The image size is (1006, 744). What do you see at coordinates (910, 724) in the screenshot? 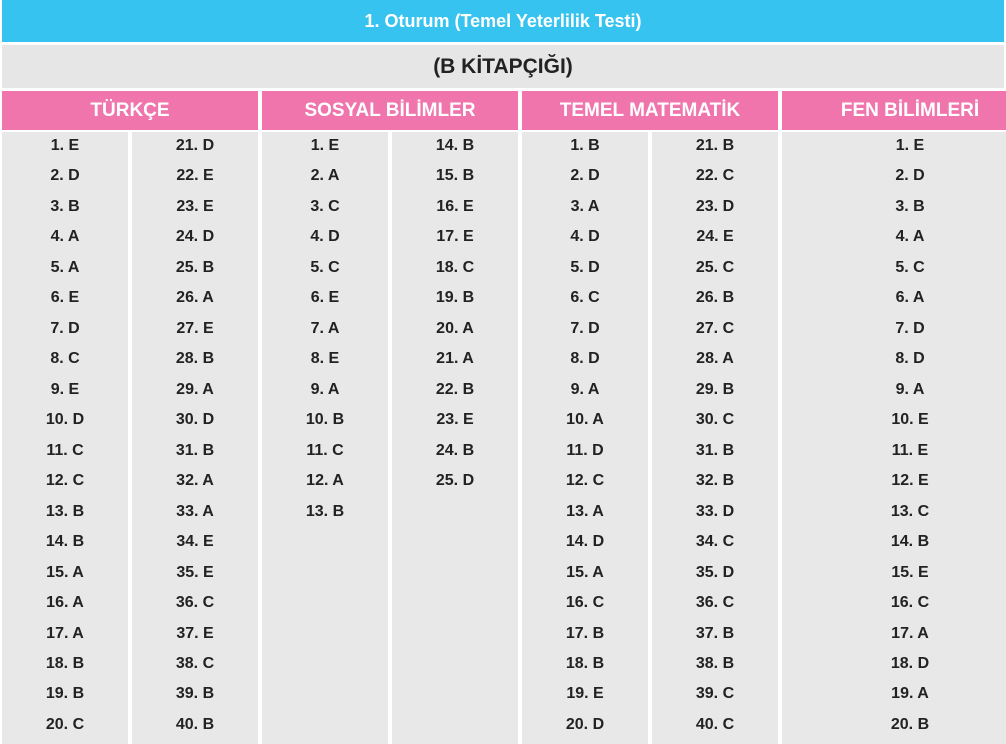
I see `answer: 20. B` at bounding box center [910, 724].